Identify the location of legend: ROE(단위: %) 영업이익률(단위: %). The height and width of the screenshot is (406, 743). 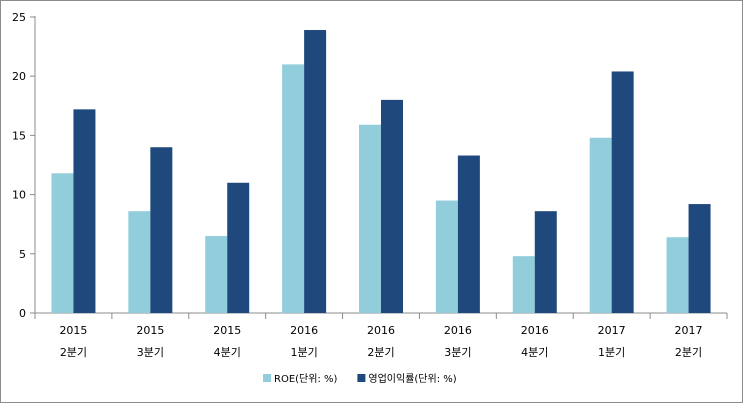
(360, 378).